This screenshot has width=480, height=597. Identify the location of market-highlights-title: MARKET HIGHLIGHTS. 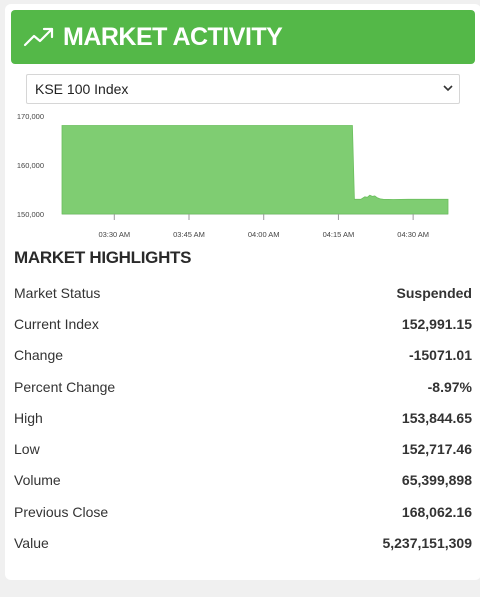
(103, 257).